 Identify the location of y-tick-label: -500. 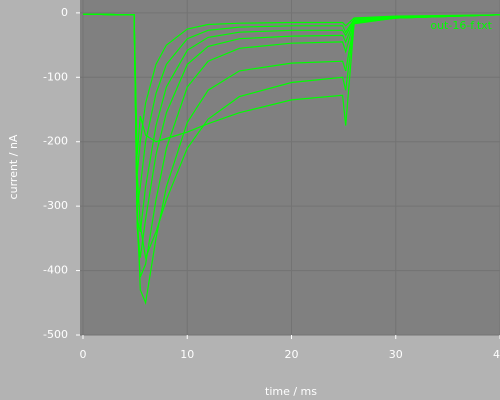
(55, 334).